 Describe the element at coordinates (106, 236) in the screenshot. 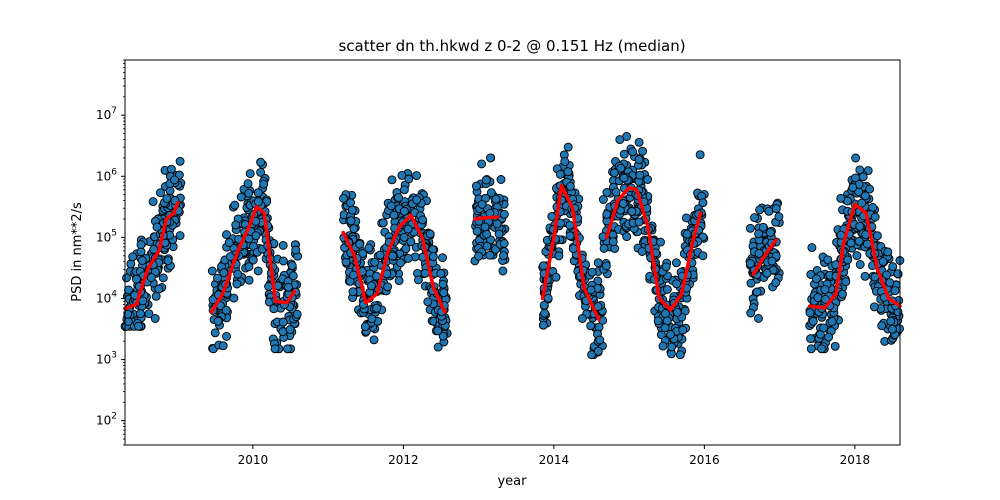

I see `y-tick-label: 10⁵` at that location.